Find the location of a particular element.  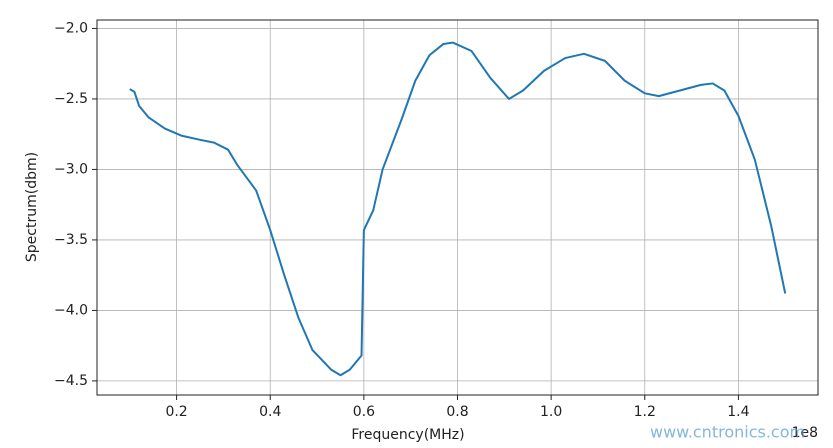

y-tick-label: −2.5 is located at coordinates (71, 99).